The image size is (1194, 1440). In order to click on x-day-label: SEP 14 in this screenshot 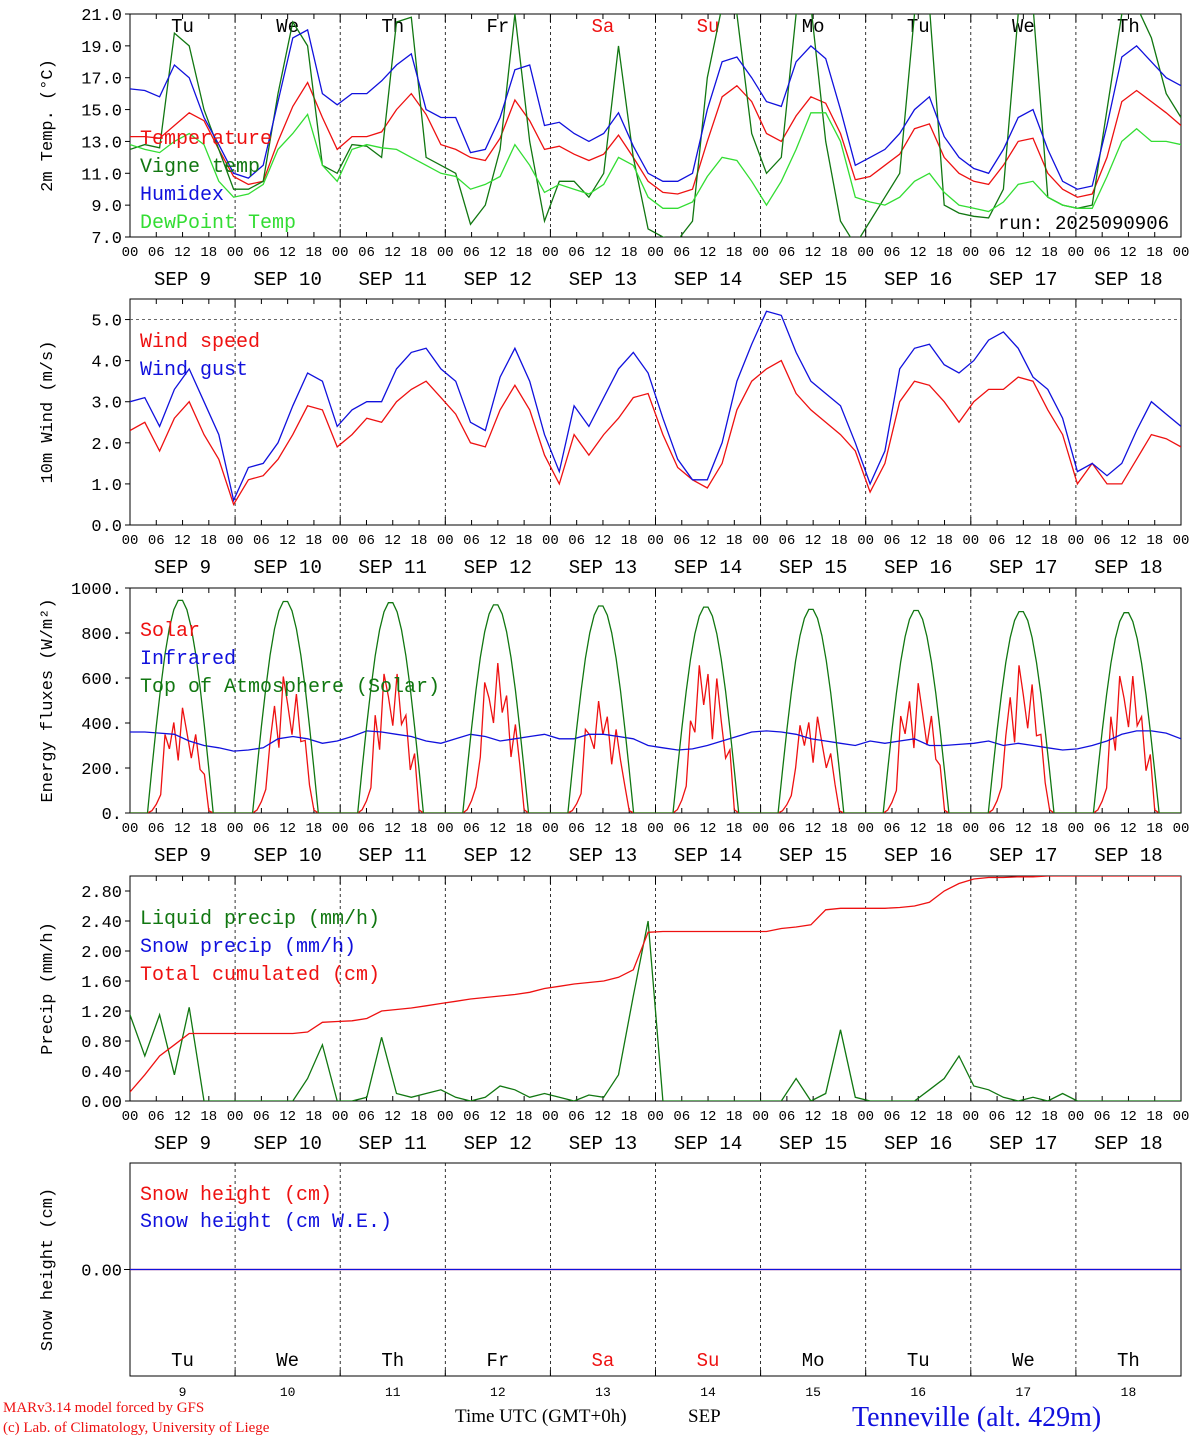, I will do `click(708, 280)`.